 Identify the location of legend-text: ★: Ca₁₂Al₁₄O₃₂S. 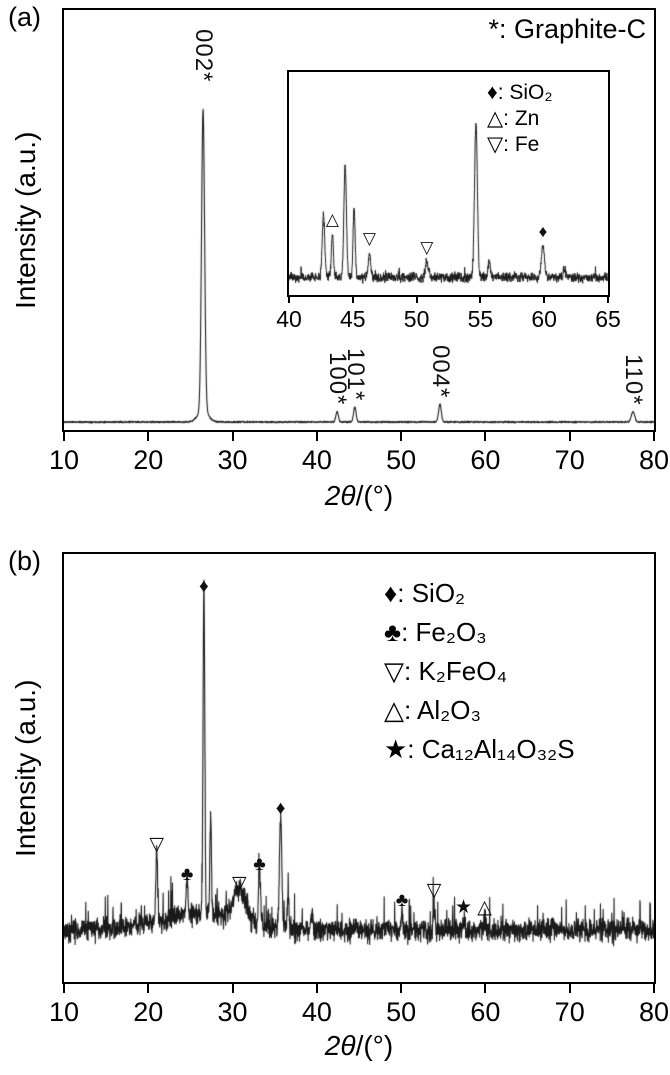
(479, 749).